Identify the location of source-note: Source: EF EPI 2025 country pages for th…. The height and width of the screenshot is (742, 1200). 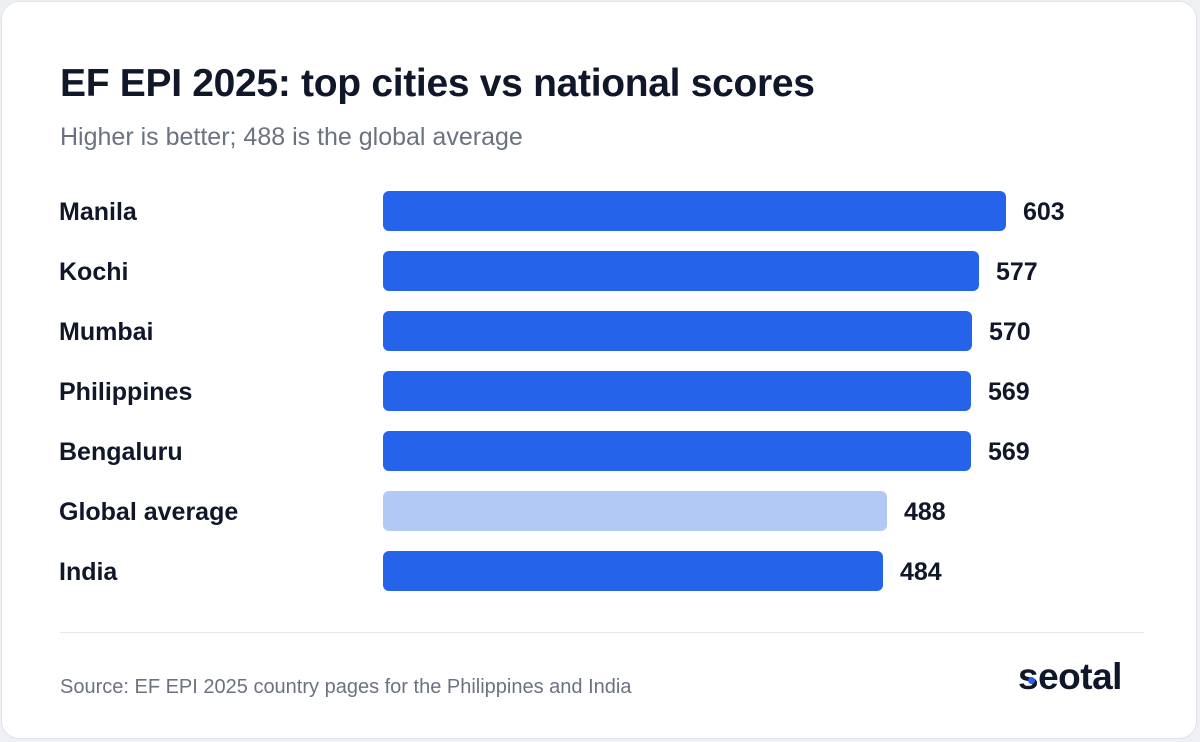
(346, 687).